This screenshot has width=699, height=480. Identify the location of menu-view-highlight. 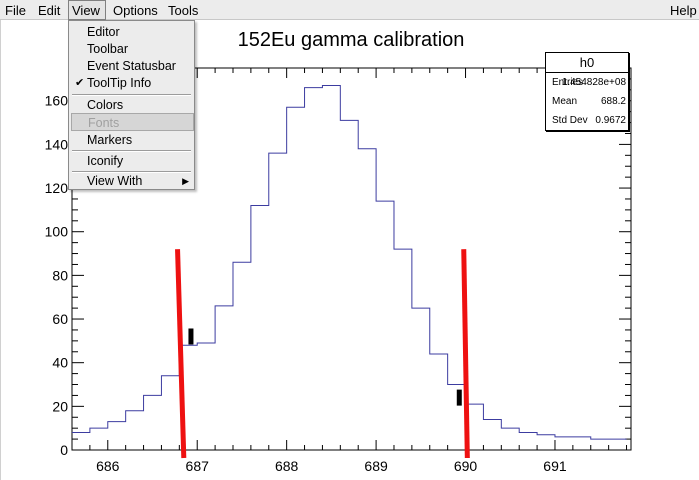
(87, 10).